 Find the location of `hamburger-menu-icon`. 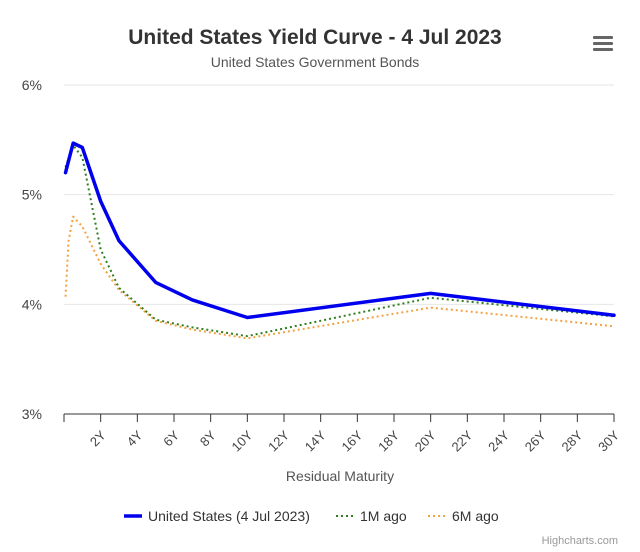

hamburger-menu-icon is located at coordinates (603, 43).